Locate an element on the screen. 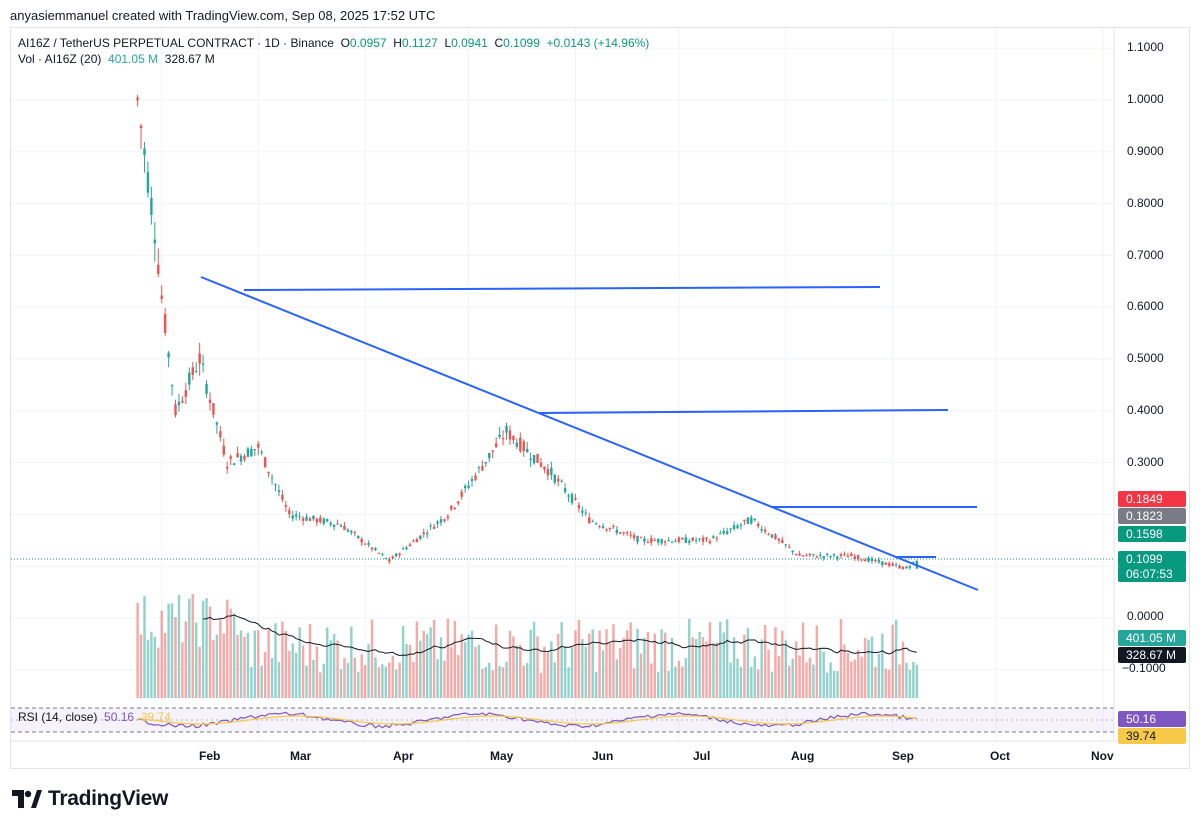 This screenshot has height=828, width=1200. tradingview-logo-icon is located at coordinates (27, 799).